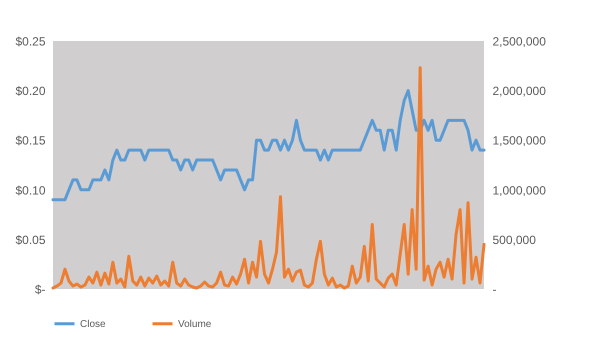 The image size is (594, 352). Describe the element at coordinates (519, 91) in the screenshot. I see `y2-tick-label: 2,000,000` at that location.